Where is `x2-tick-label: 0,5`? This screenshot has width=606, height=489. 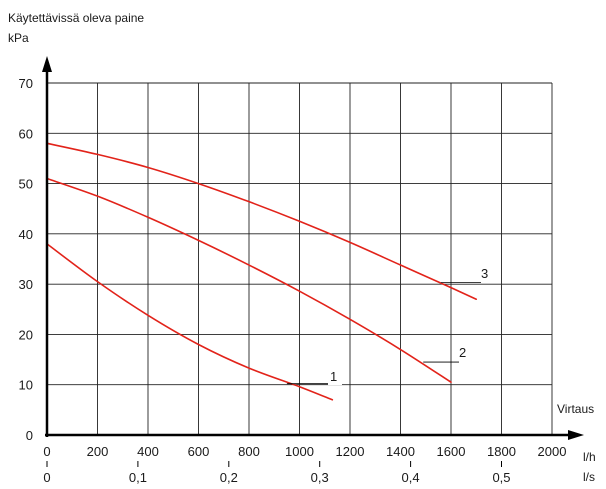
x2-tick-label: 0,5 is located at coordinates (501, 477).